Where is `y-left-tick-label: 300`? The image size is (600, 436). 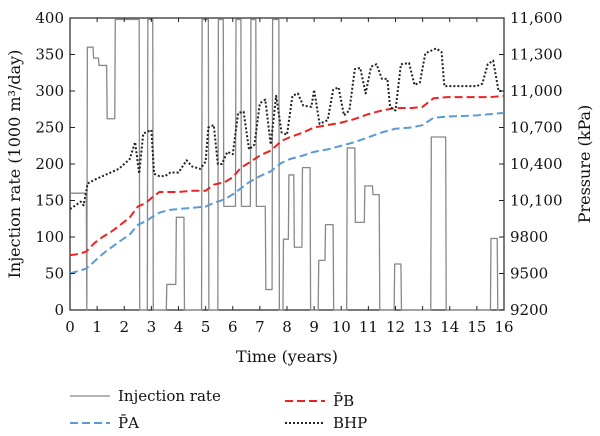
y-left-tick-label: 300 is located at coordinates (49, 91).